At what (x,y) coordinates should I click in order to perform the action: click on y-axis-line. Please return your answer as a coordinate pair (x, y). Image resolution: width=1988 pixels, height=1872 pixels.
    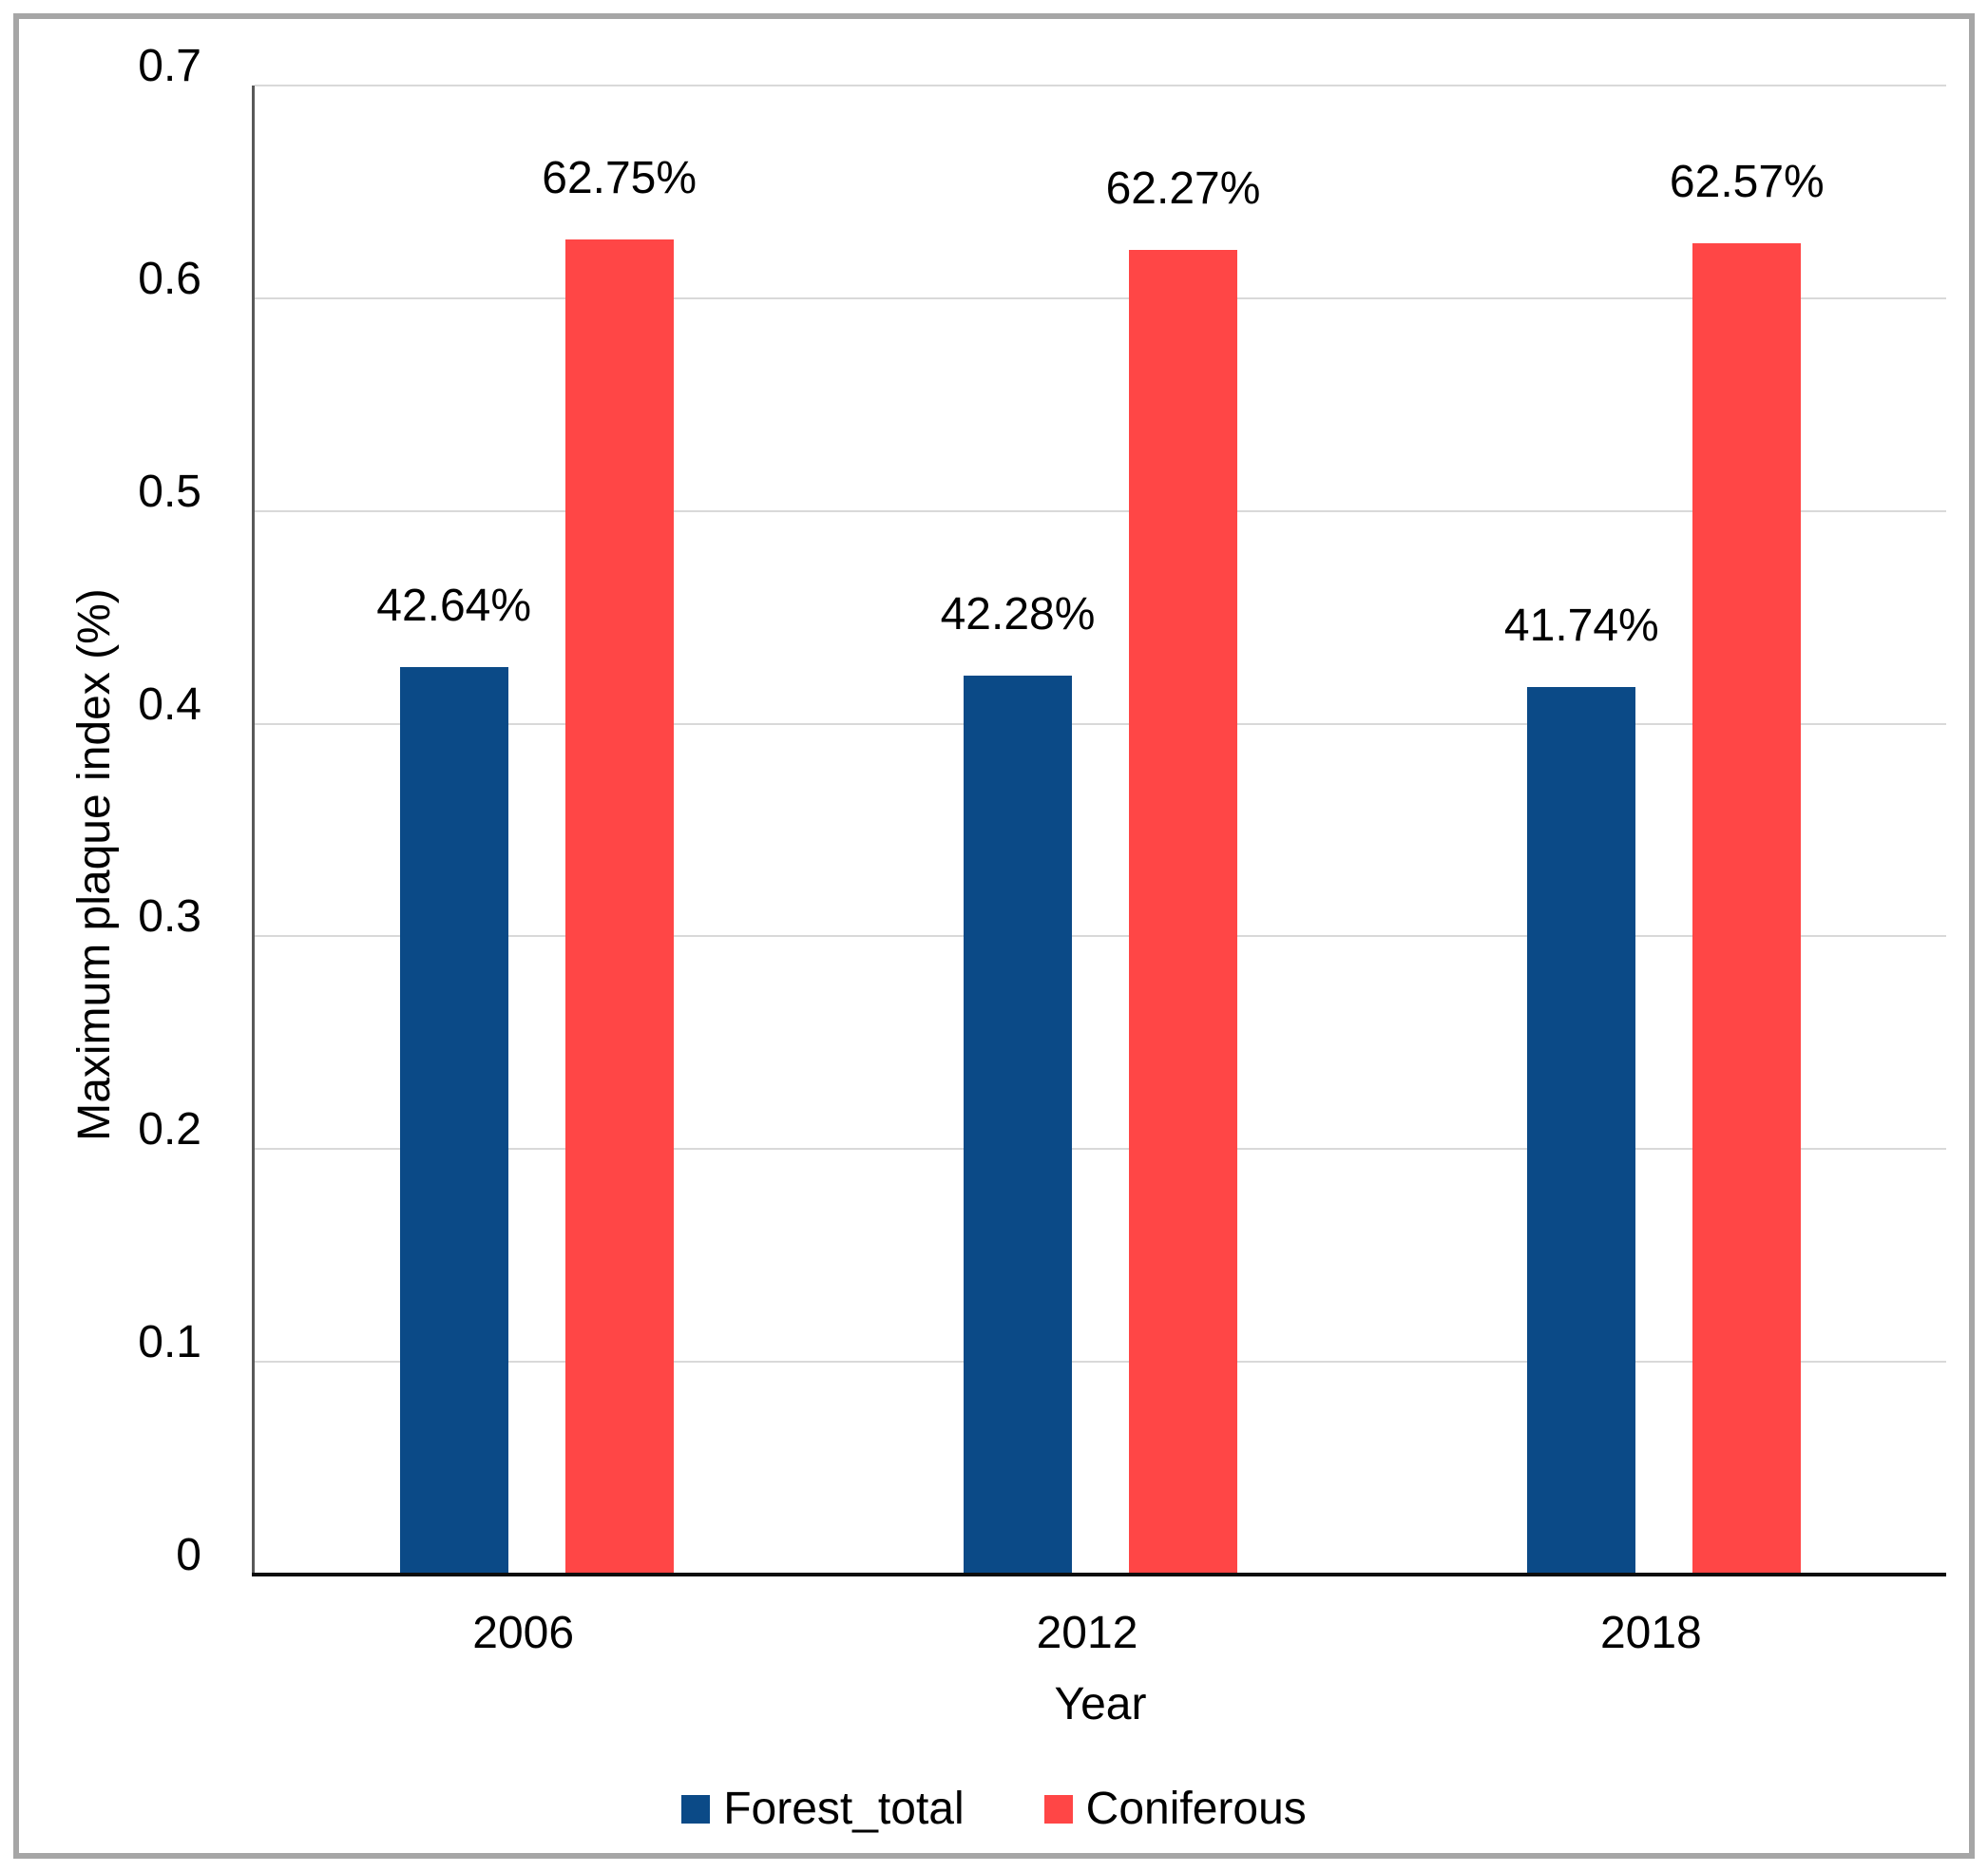
    Looking at the image, I should click on (253, 830).